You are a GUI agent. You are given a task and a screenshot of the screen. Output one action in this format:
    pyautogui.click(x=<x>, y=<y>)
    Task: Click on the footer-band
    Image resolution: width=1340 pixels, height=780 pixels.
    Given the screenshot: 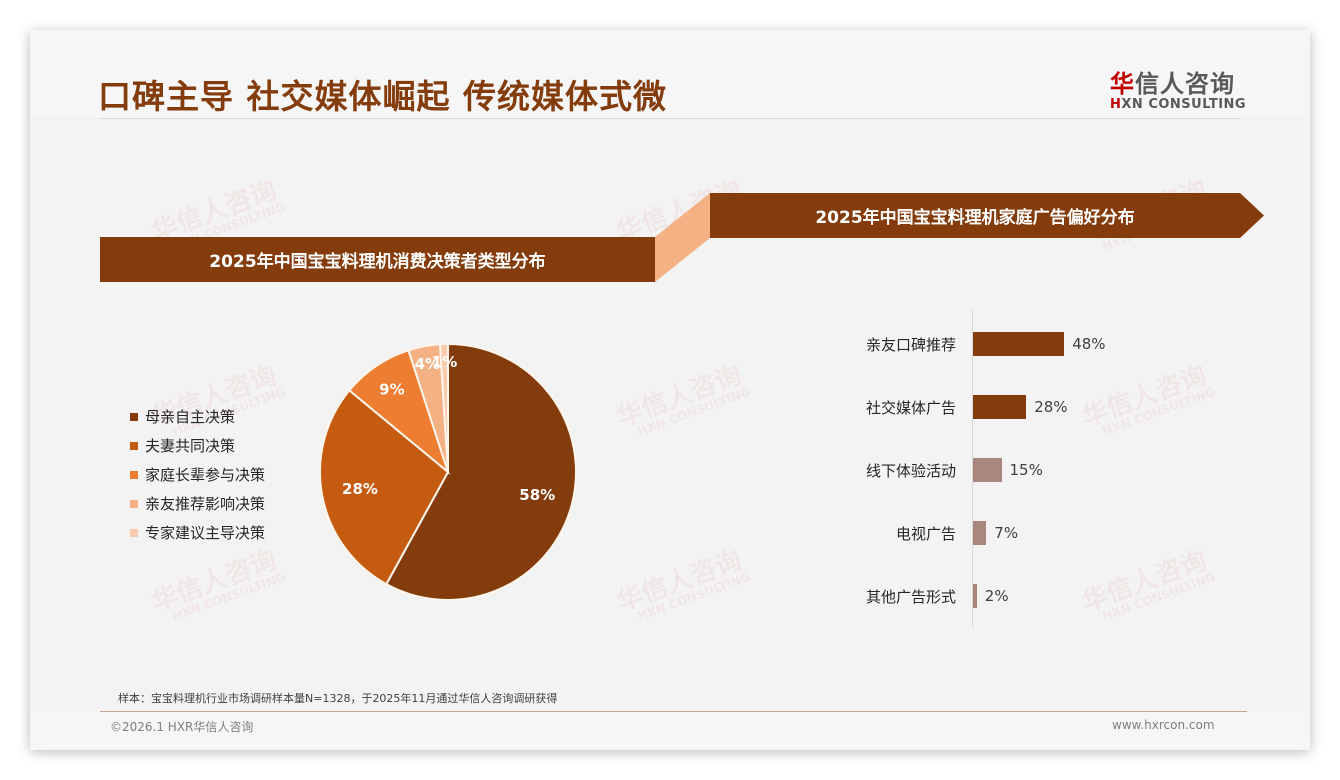 What is the action you would take?
    pyautogui.click(x=670, y=731)
    